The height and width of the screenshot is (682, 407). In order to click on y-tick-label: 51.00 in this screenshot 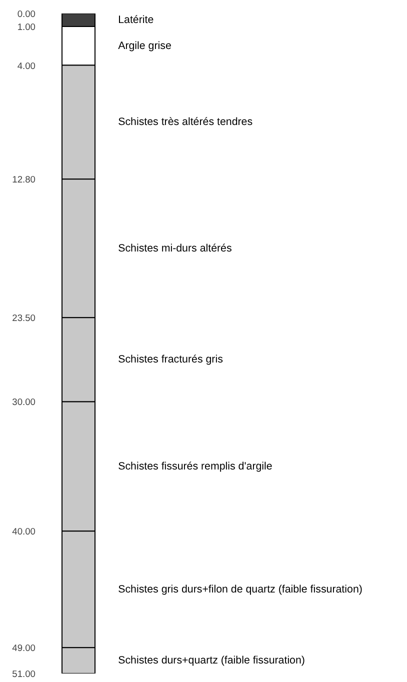, I will do `click(24, 674)`.